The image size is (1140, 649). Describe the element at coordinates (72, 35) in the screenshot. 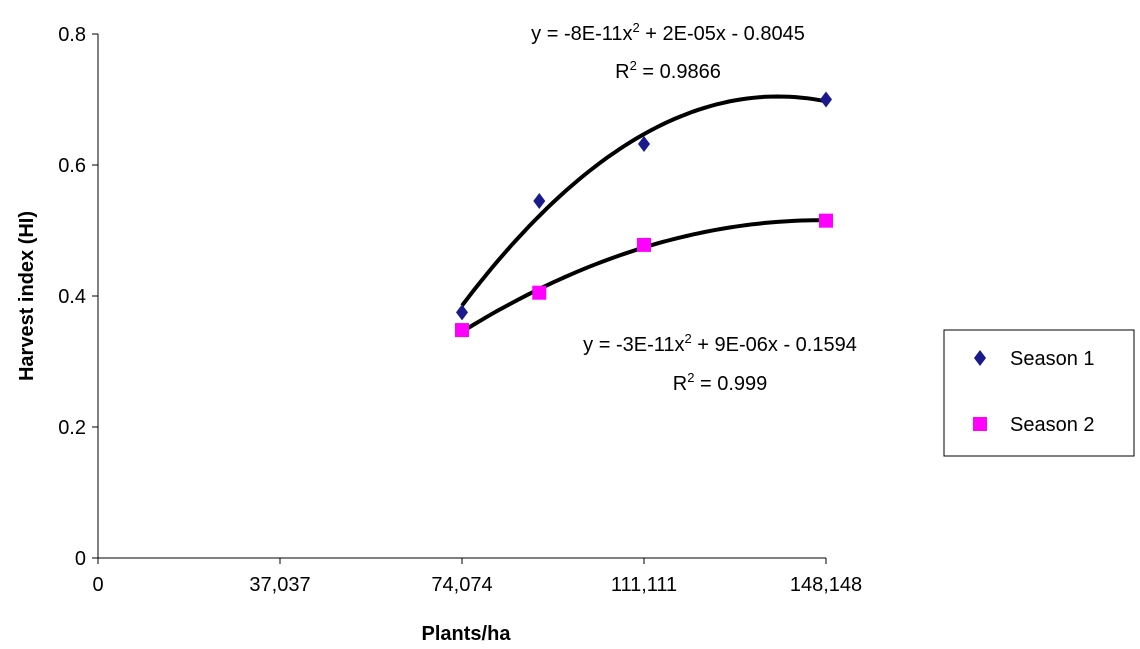

I see `y-tick-label: 0.8` at that location.